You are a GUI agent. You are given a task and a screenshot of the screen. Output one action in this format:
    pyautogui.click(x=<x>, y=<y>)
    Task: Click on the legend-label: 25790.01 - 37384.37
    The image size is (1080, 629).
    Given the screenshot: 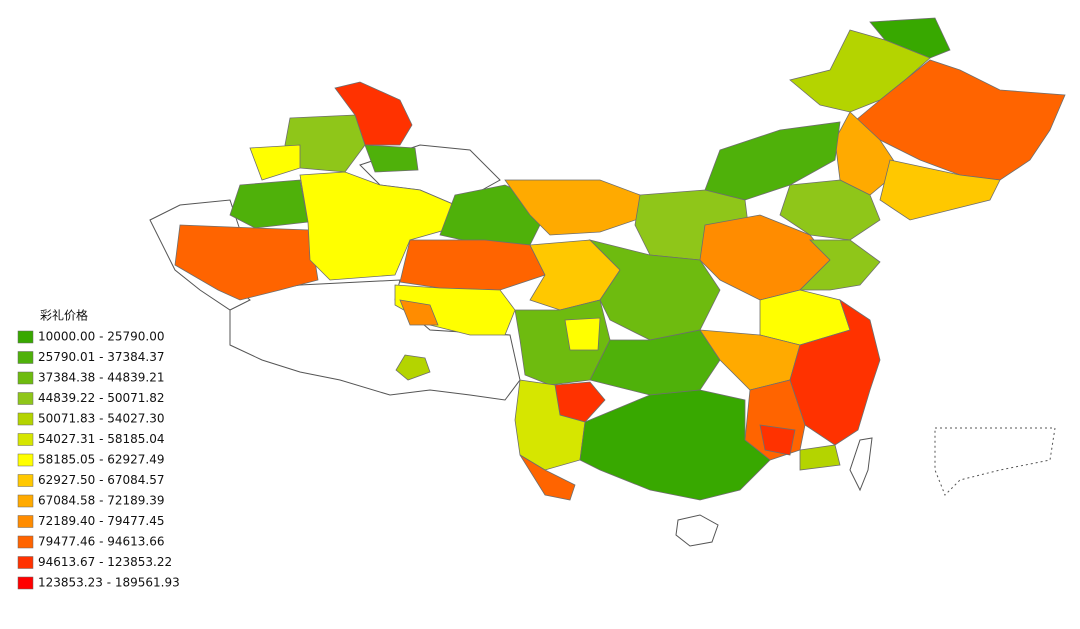 What is the action you would take?
    pyautogui.click(x=101, y=357)
    